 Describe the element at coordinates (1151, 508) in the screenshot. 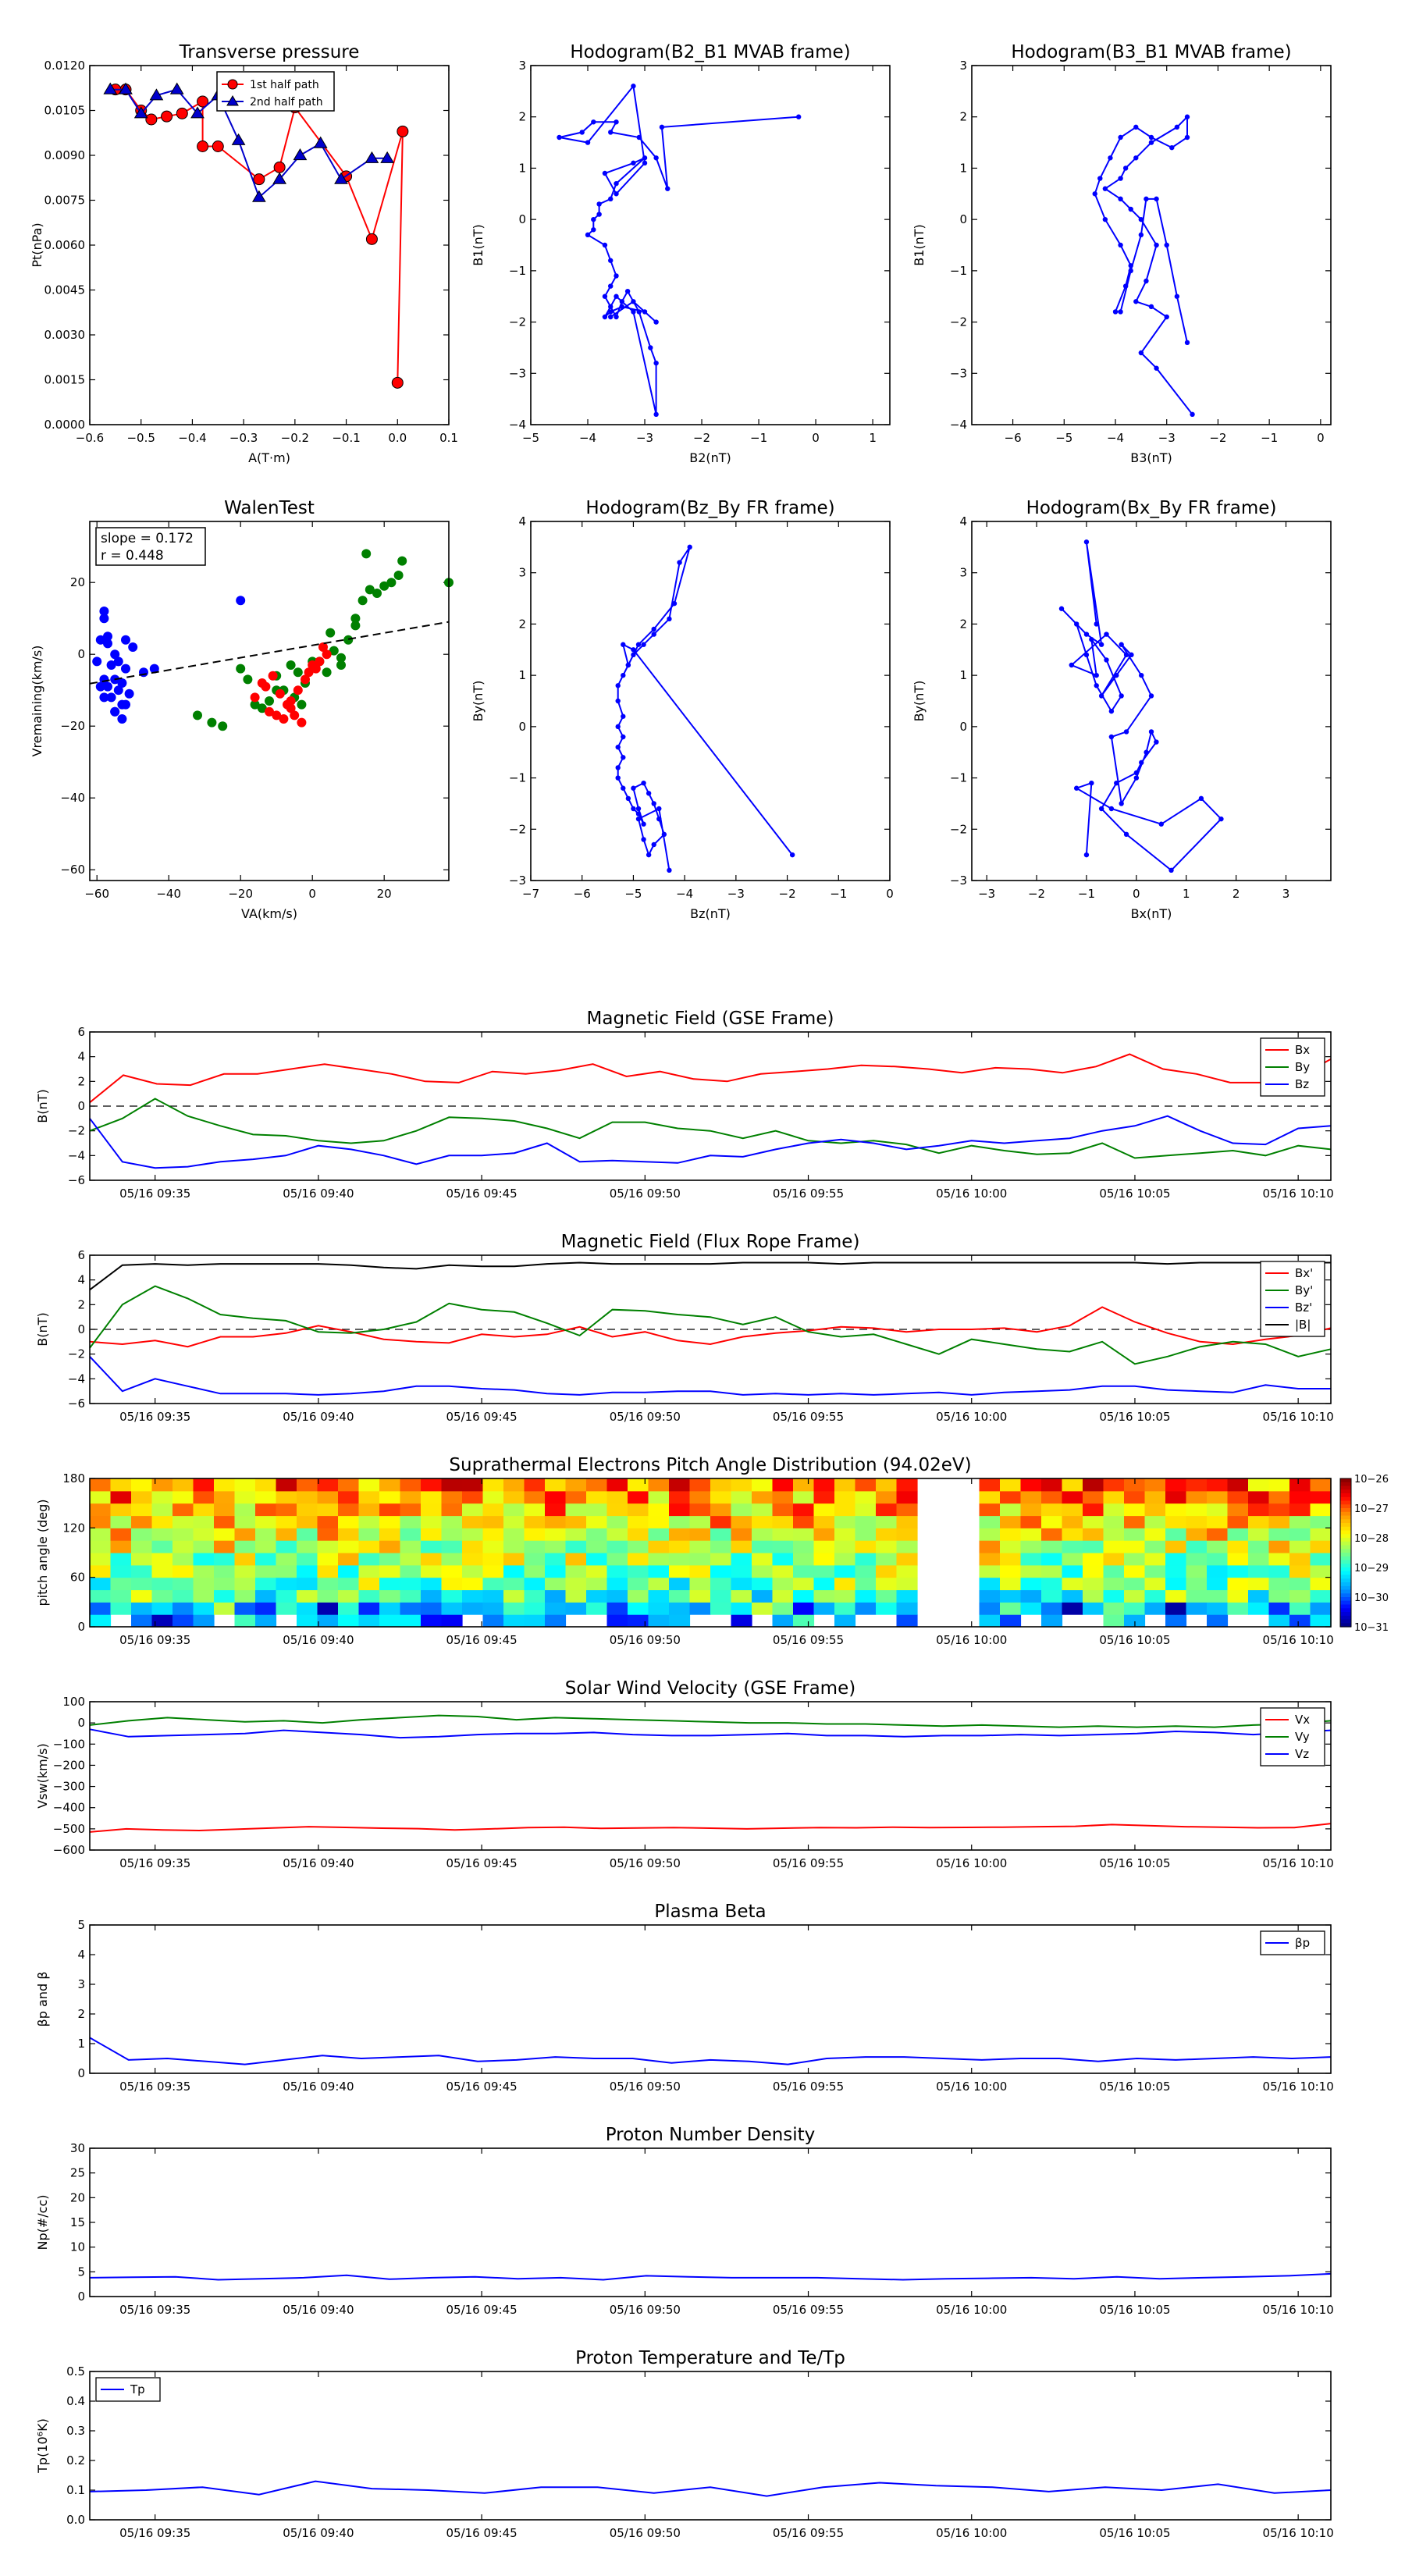

I see `title-h4: Hodogram(Bx_By FR frame)` at that location.